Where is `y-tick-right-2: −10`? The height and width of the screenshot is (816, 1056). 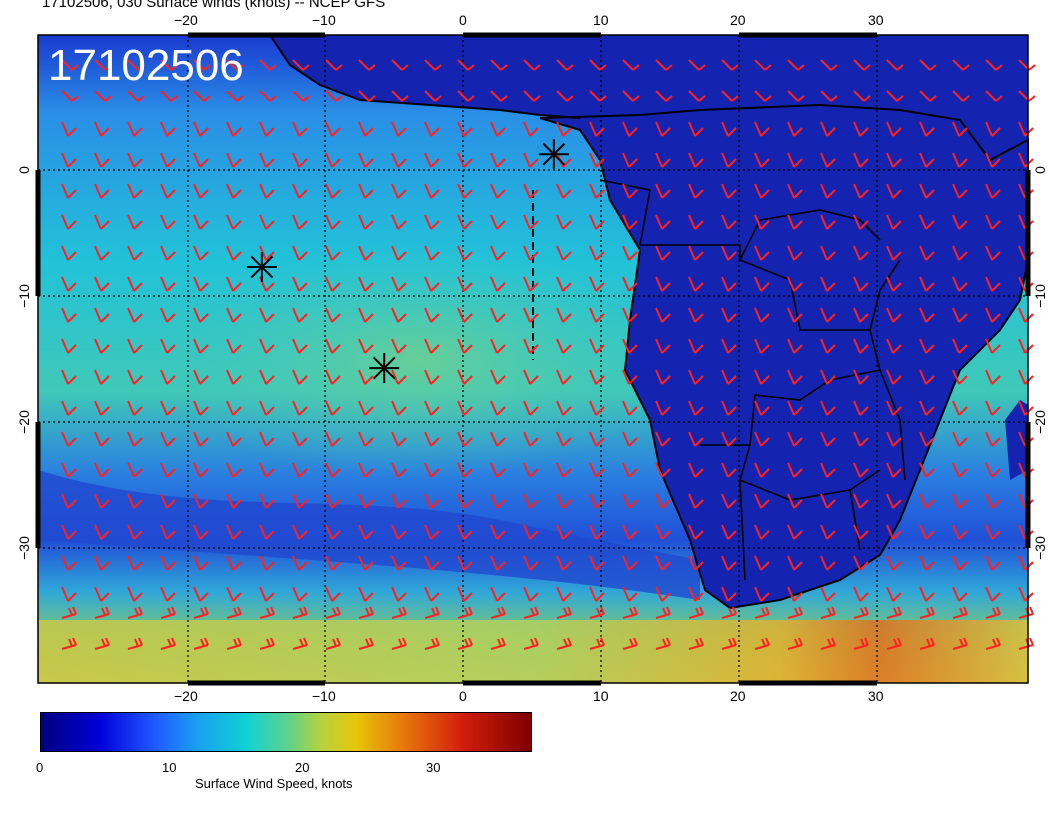 y-tick-right-2: −10 is located at coordinates (1039, 296).